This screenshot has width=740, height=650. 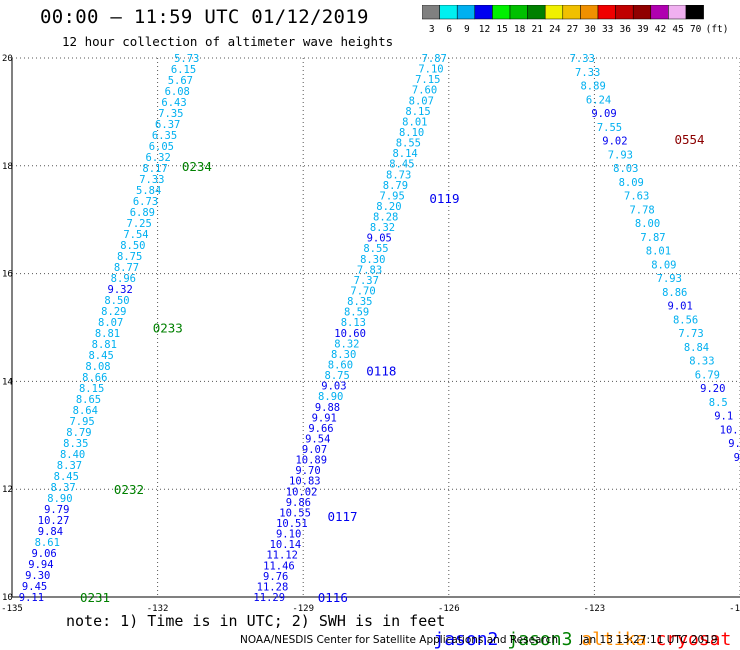 I want to click on wave-height-value: 10.02, so click(x=302, y=492).